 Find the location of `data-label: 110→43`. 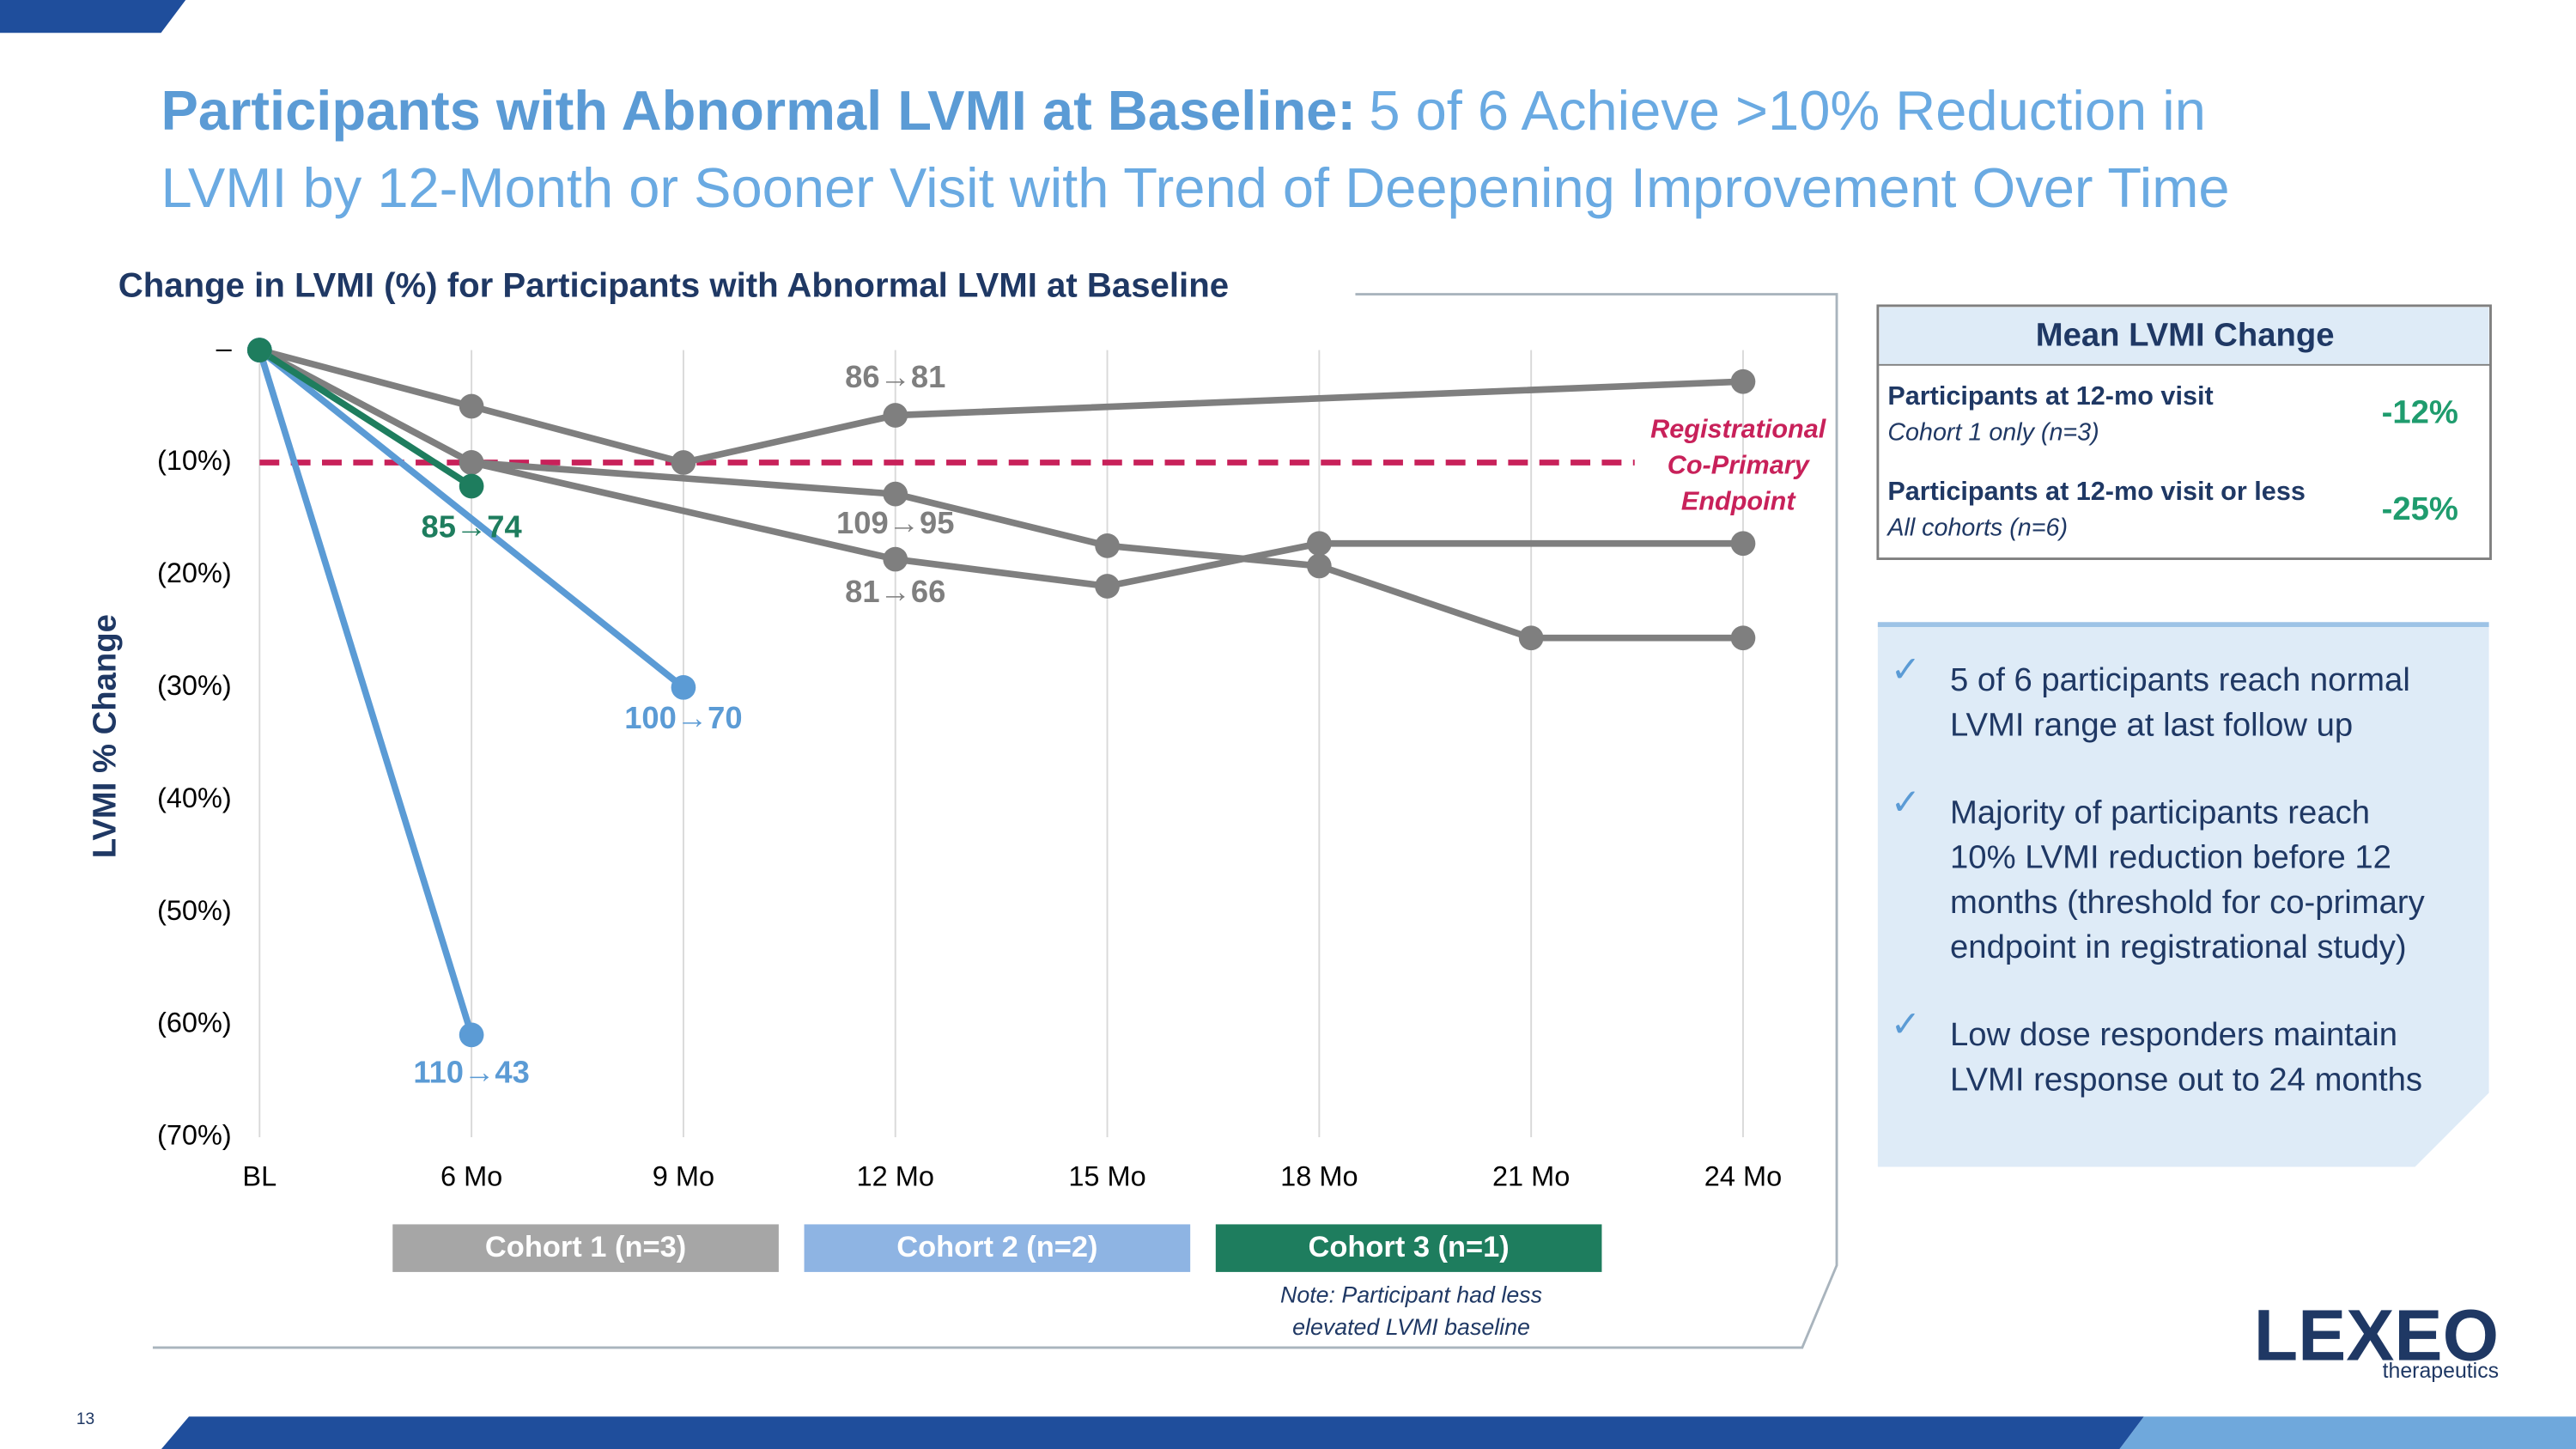

data-label: 110→43 is located at coordinates (471, 1071).